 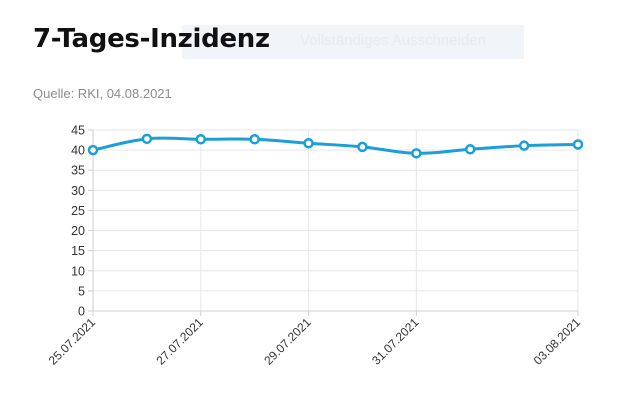 I want to click on y-tick-label: 15, so click(x=78, y=251).